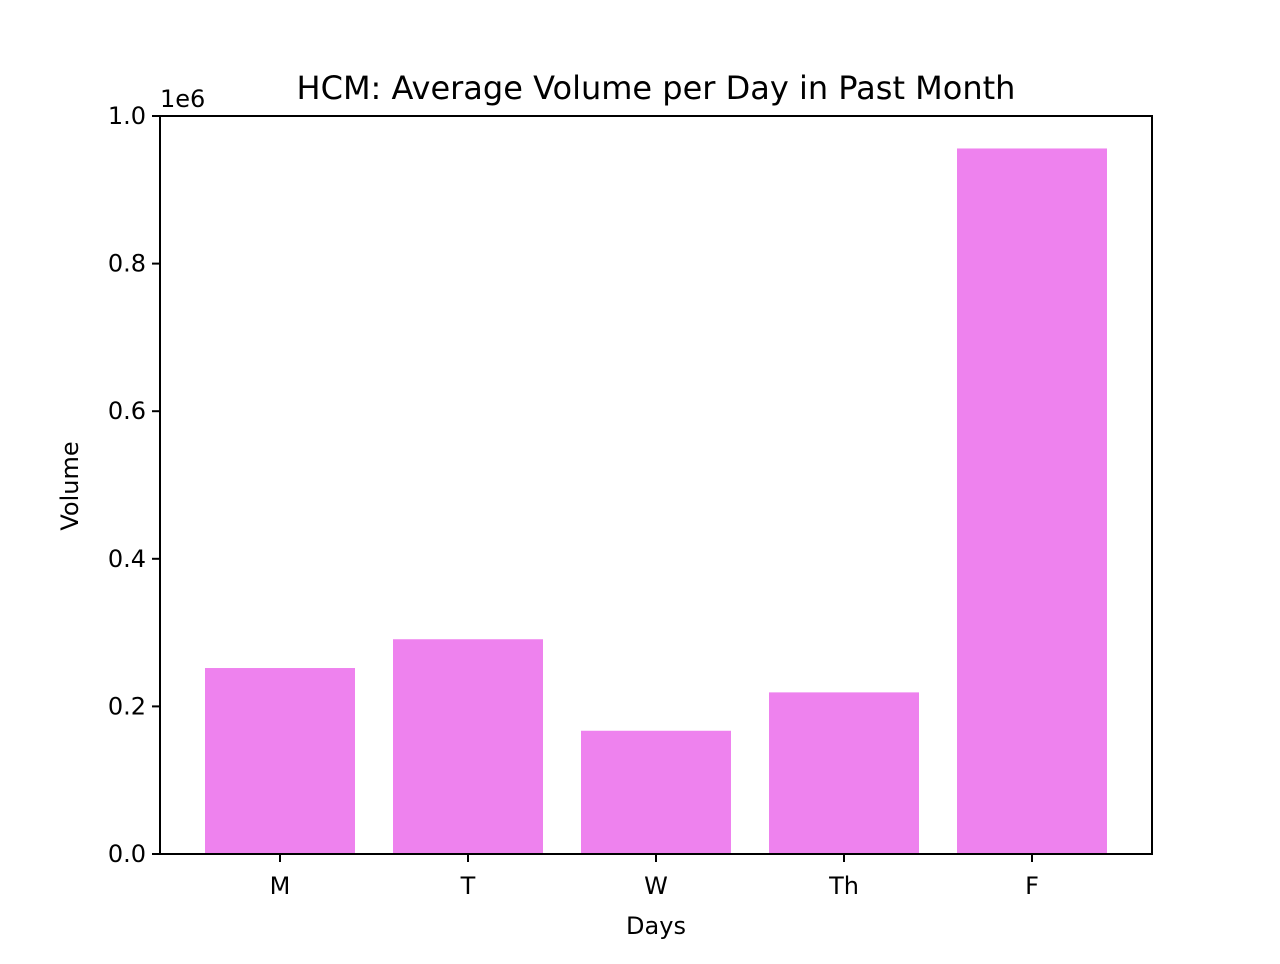 This screenshot has width=1280, height=964. What do you see at coordinates (127, 411) in the screenshot?
I see `y-tick-label: 0.6` at bounding box center [127, 411].